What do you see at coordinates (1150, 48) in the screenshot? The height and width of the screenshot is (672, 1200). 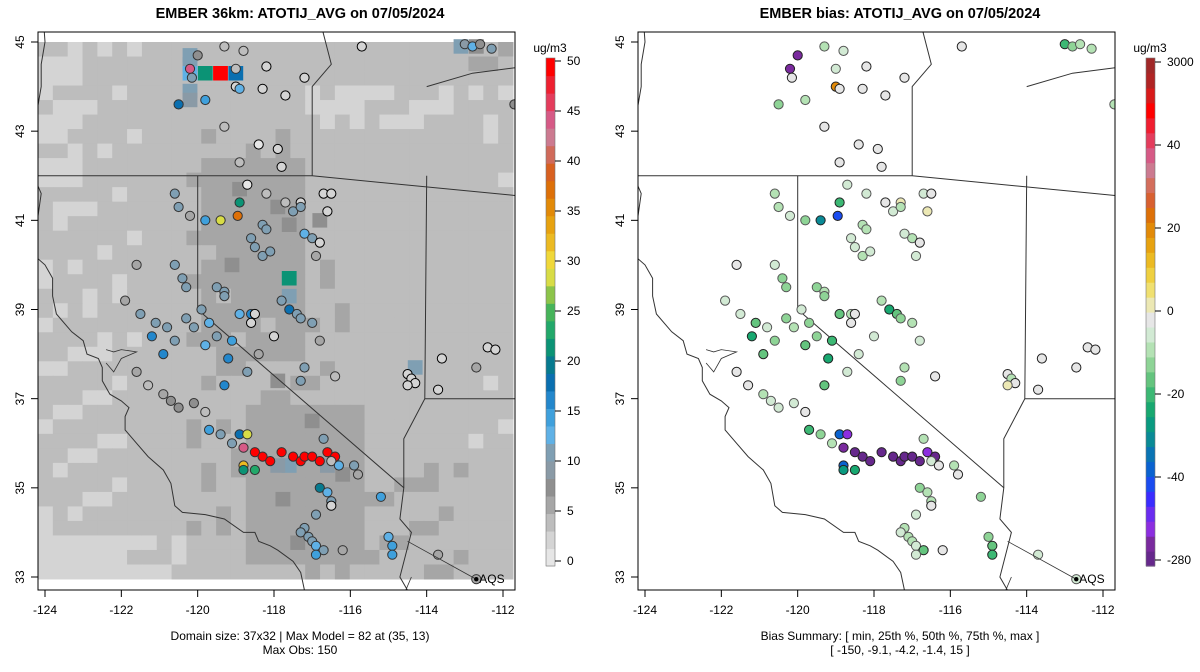 I see `bias-colorbar-unit: ug/m3` at bounding box center [1150, 48].